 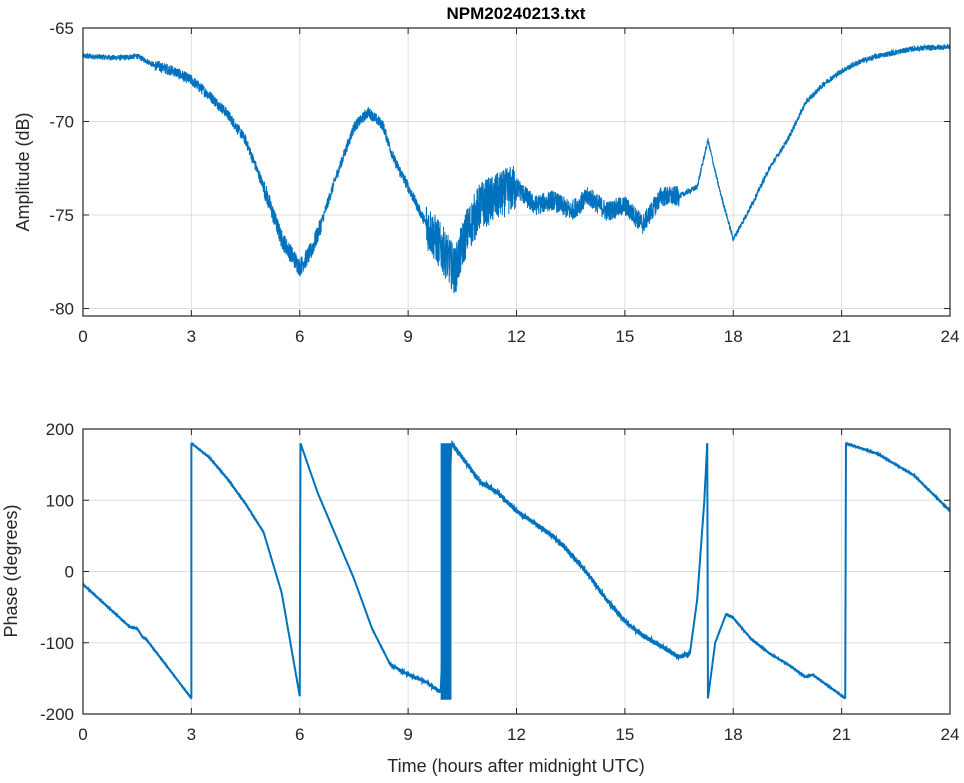 What do you see at coordinates (11, 570) in the screenshot?
I see `y-axis-label-phase: Phase (degrees)` at bounding box center [11, 570].